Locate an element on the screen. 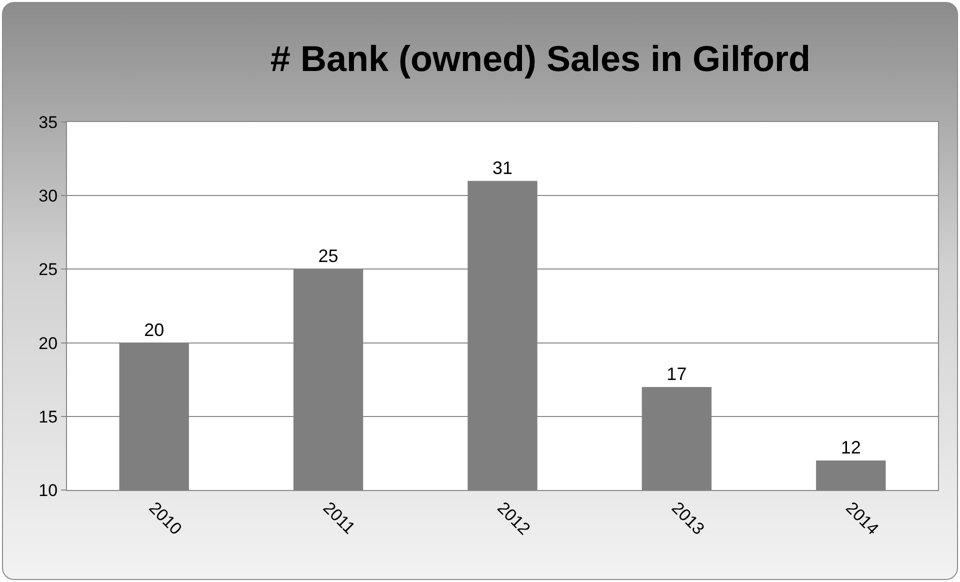 Image resolution: width=960 pixels, height=582 pixels. y-tick-label: 25 is located at coordinates (48, 270).